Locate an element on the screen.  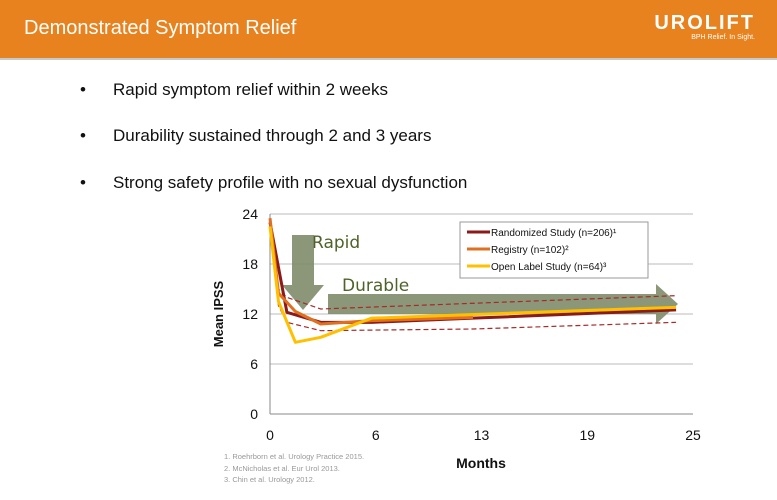
y-tick-label: 18 is located at coordinates (250, 264).